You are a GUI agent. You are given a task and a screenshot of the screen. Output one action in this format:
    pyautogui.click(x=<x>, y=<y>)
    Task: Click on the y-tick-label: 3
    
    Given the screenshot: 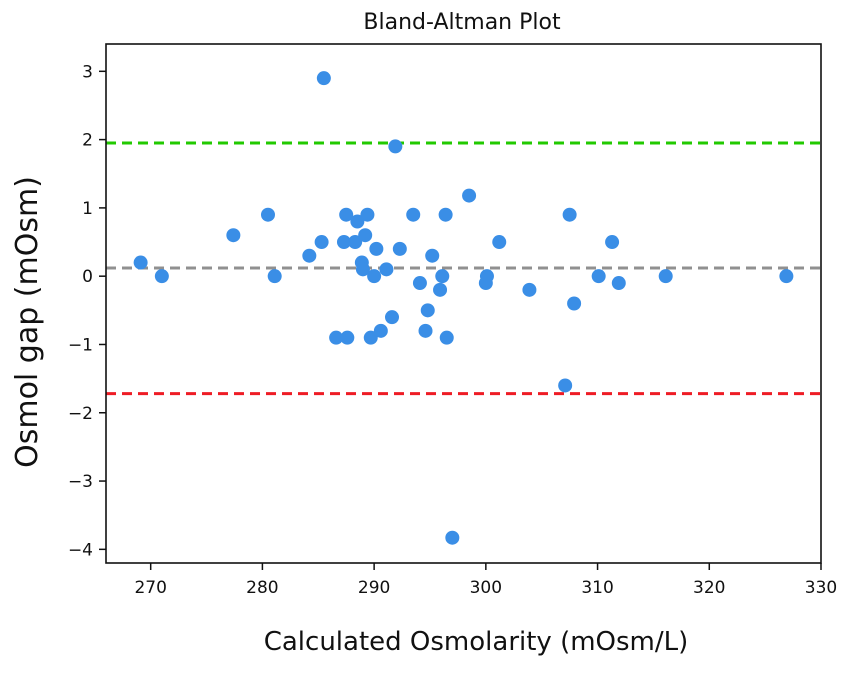 What is the action you would take?
    pyautogui.click(x=87, y=72)
    